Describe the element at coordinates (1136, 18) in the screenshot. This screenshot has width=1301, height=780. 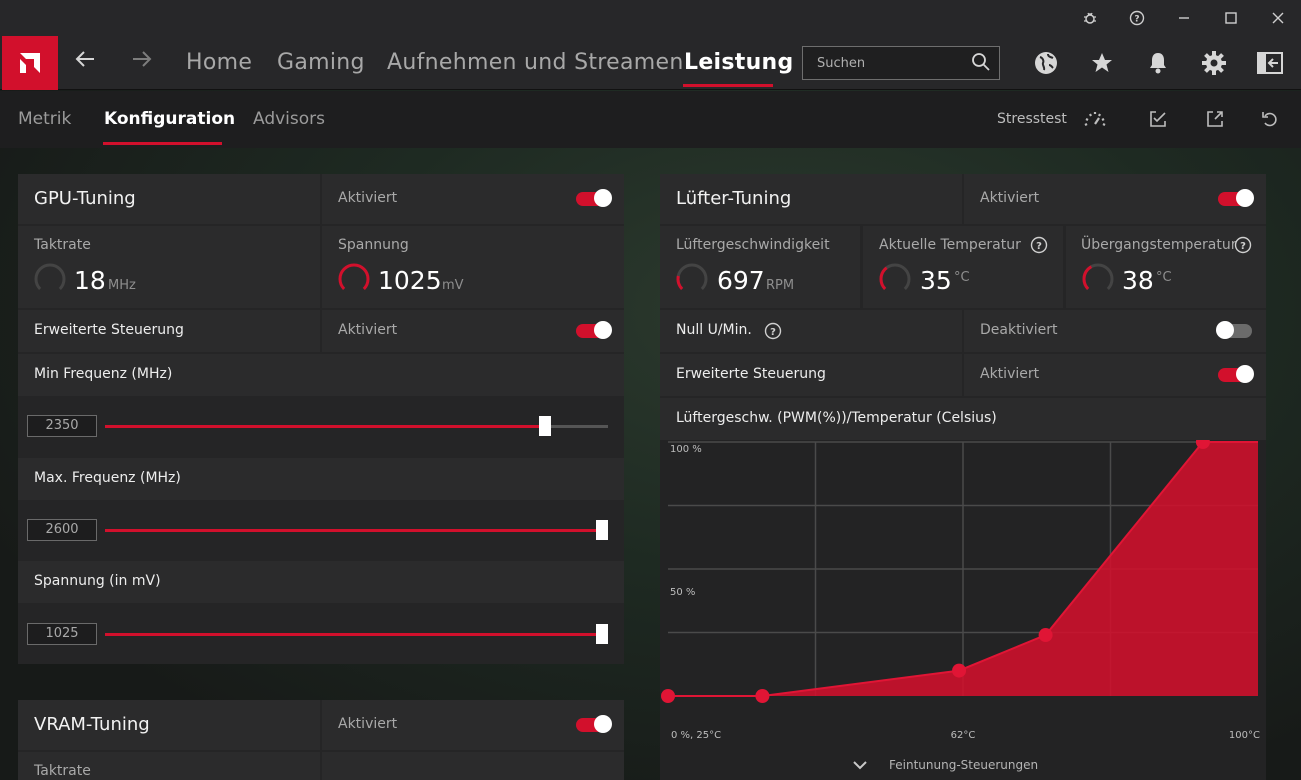
I see `help-icon: ?` at that location.